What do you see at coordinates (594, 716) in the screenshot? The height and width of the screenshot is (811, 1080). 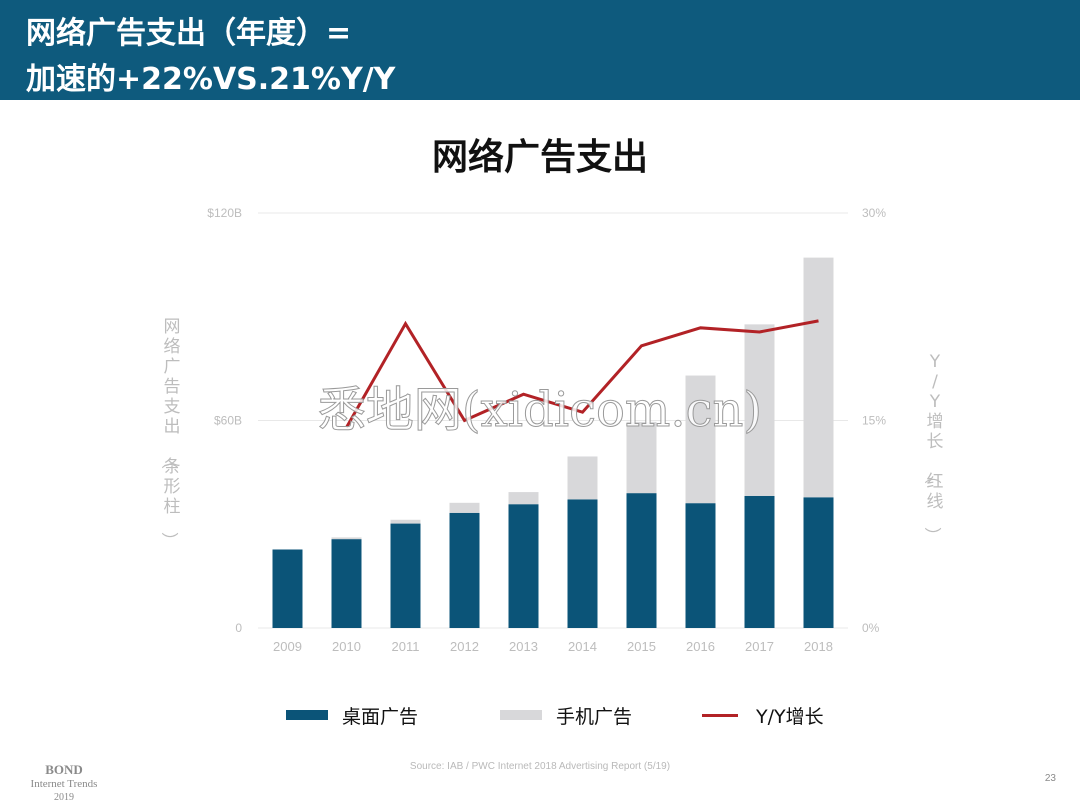 I see `legend-label-mobile: 手机广告` at bounding box center [594, 716].